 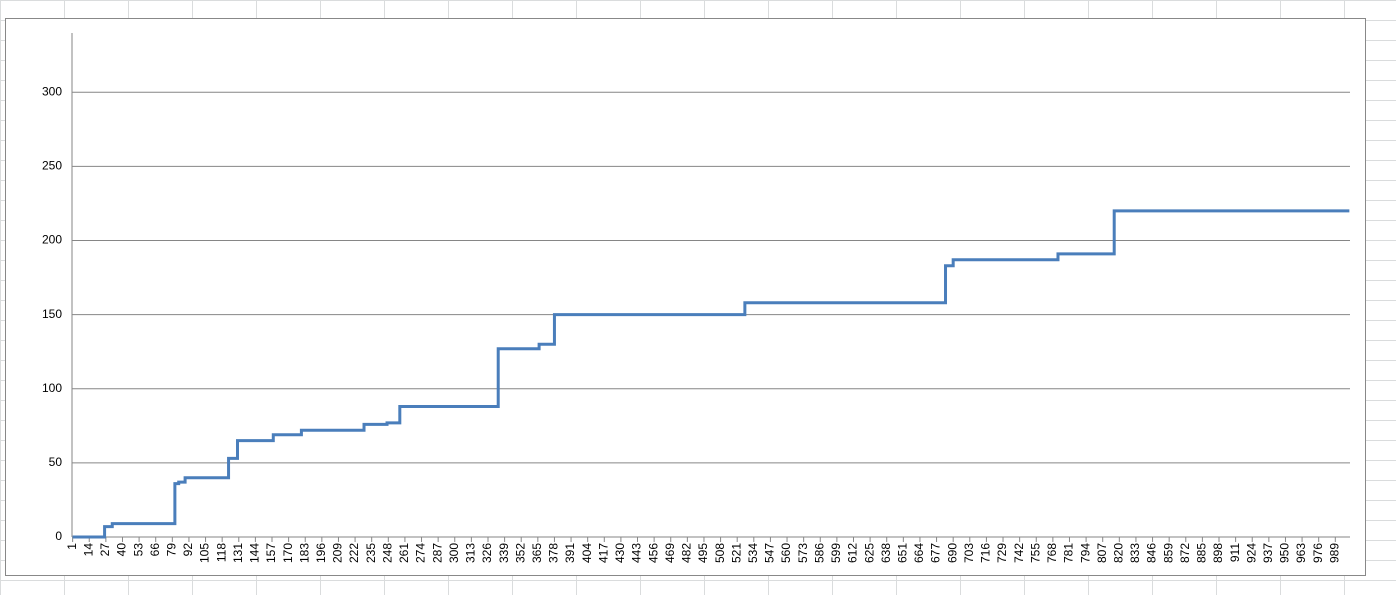 I want to click on x-tick-label: 443, so click(x=637, y=553).